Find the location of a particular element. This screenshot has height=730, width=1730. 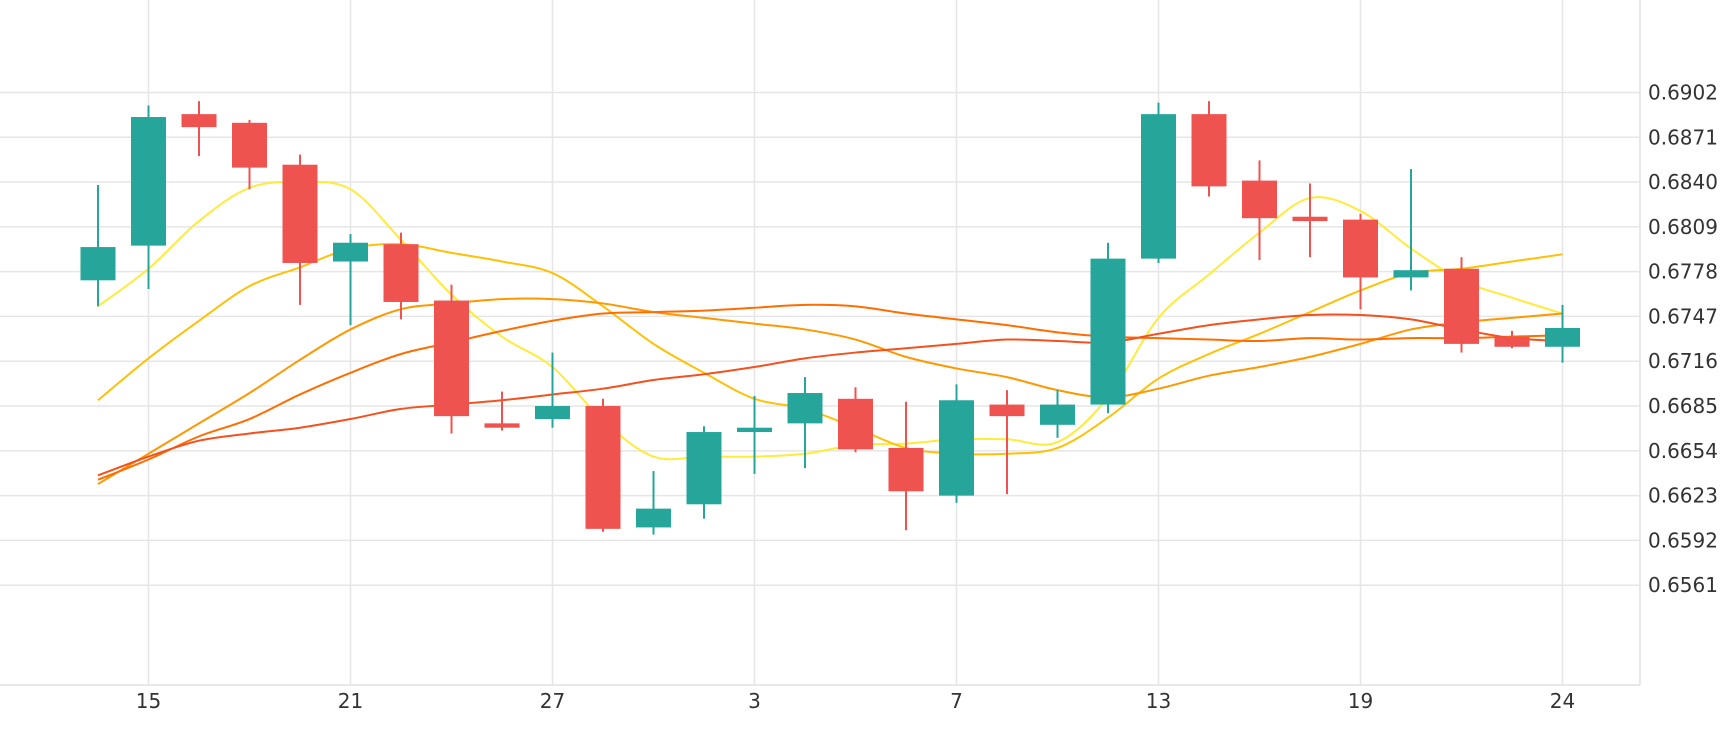

x-tick-label: 15 is located at coordinates (148, 701).